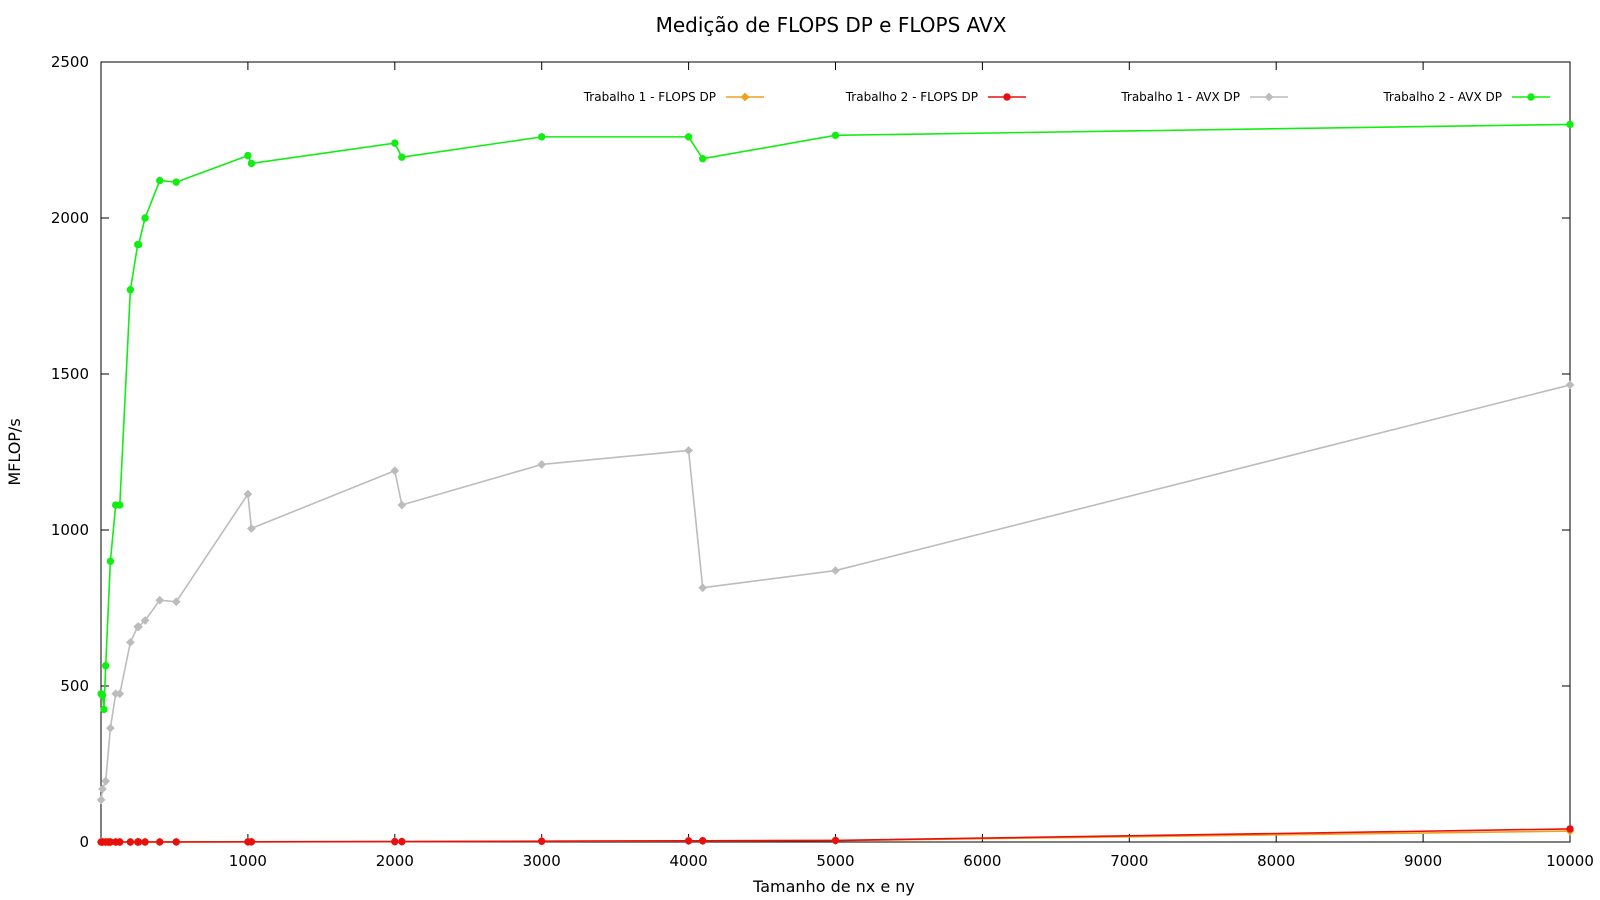 The width and height of the screenshot is (1600, 900). Describe the element at coordinates (542, 861) in the screenshot. I see `x-tick-label: 3000` at that location.